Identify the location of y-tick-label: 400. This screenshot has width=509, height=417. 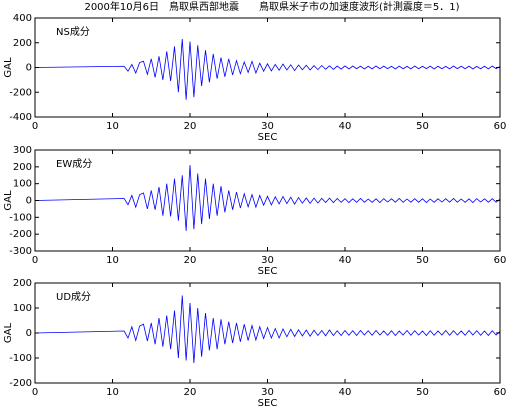
(22, 18).